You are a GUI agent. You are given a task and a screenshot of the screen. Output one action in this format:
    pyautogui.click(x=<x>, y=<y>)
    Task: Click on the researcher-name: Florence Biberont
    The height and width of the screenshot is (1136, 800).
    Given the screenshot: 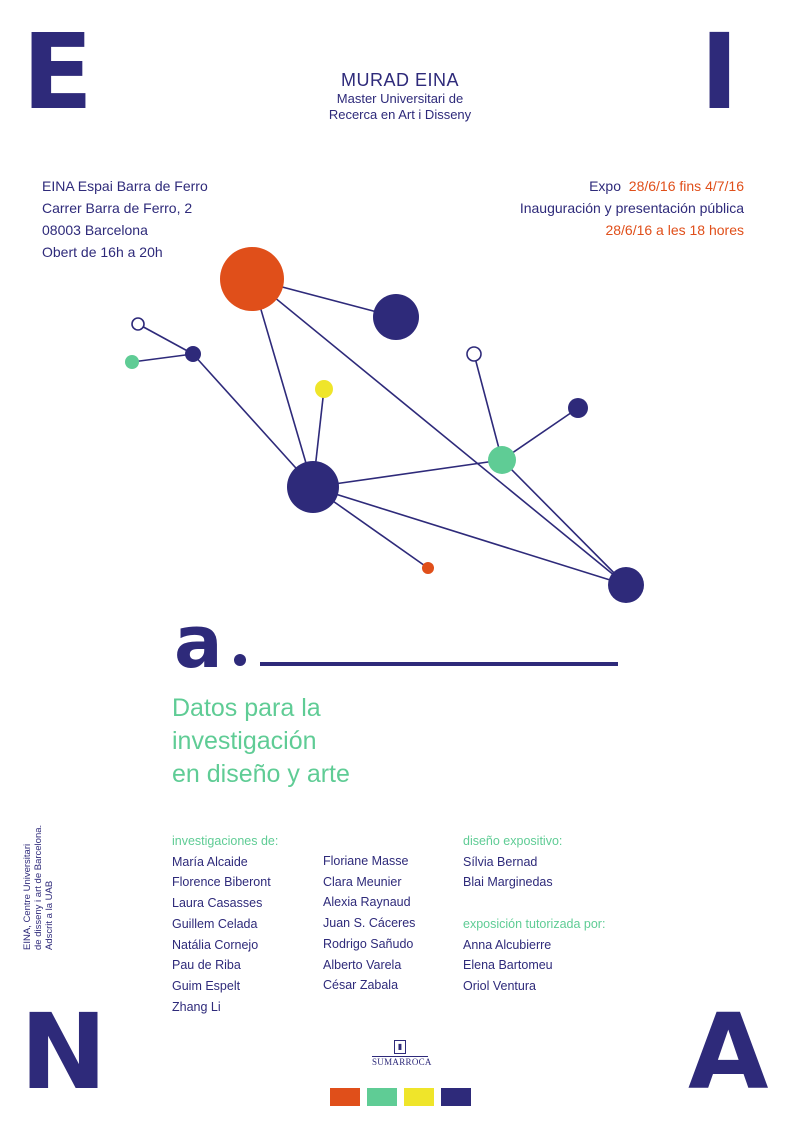 What is the action you would take?
    pyautogui.click(x=221, y=882)
    